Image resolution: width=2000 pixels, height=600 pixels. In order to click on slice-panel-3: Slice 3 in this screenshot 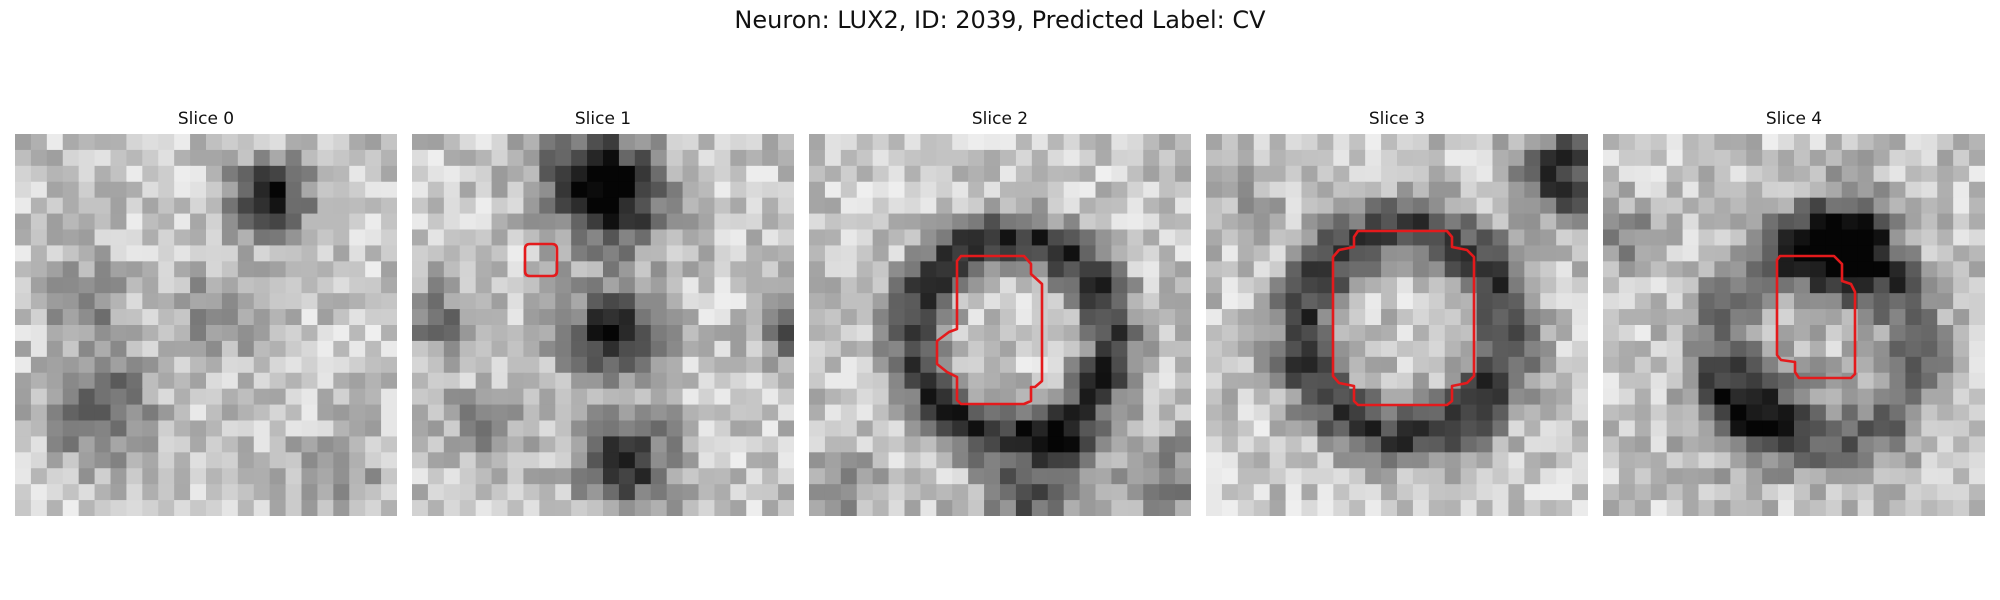, I will do `click(1397, 312)`.